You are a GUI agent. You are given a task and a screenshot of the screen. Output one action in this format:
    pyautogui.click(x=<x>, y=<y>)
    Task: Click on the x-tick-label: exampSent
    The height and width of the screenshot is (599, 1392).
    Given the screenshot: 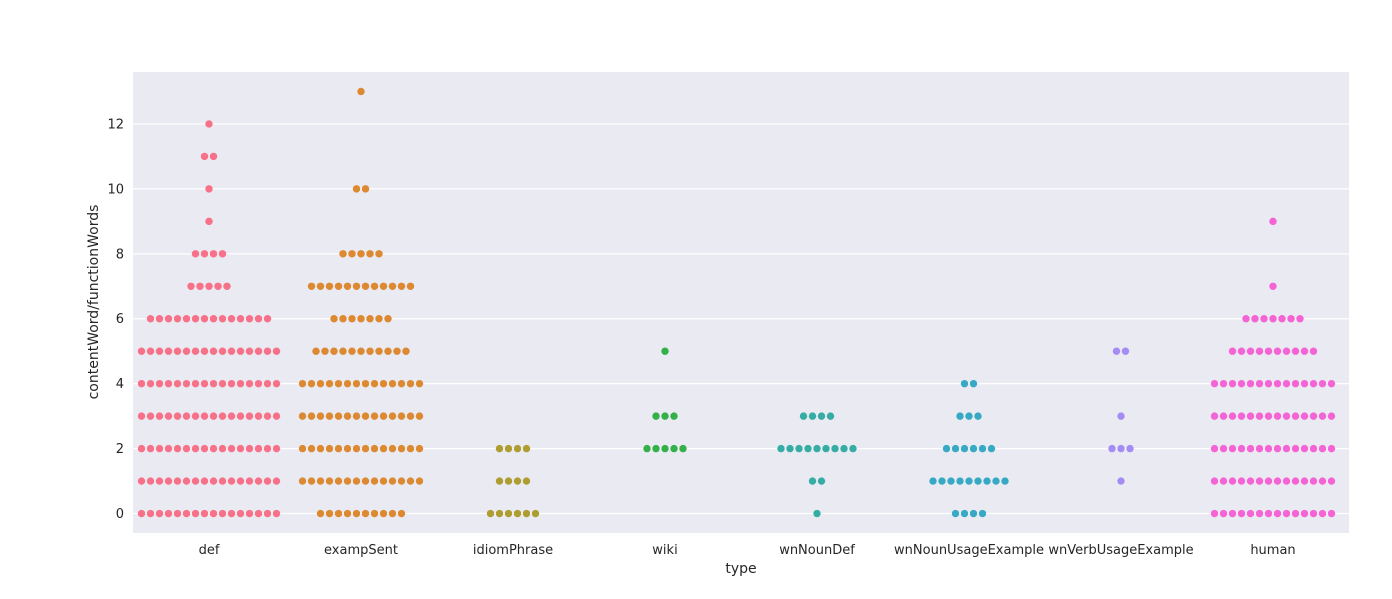 What is the action you would take?
    pyautogui.click(x=361, y=550)
    